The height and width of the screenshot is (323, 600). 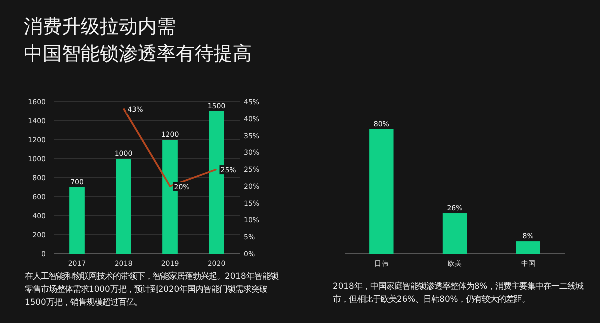 What do you see at coordinates (100, 27) in the screenshot?
I see `chart-title: 消费升级拉动内需` at bounding box center [100, 27].